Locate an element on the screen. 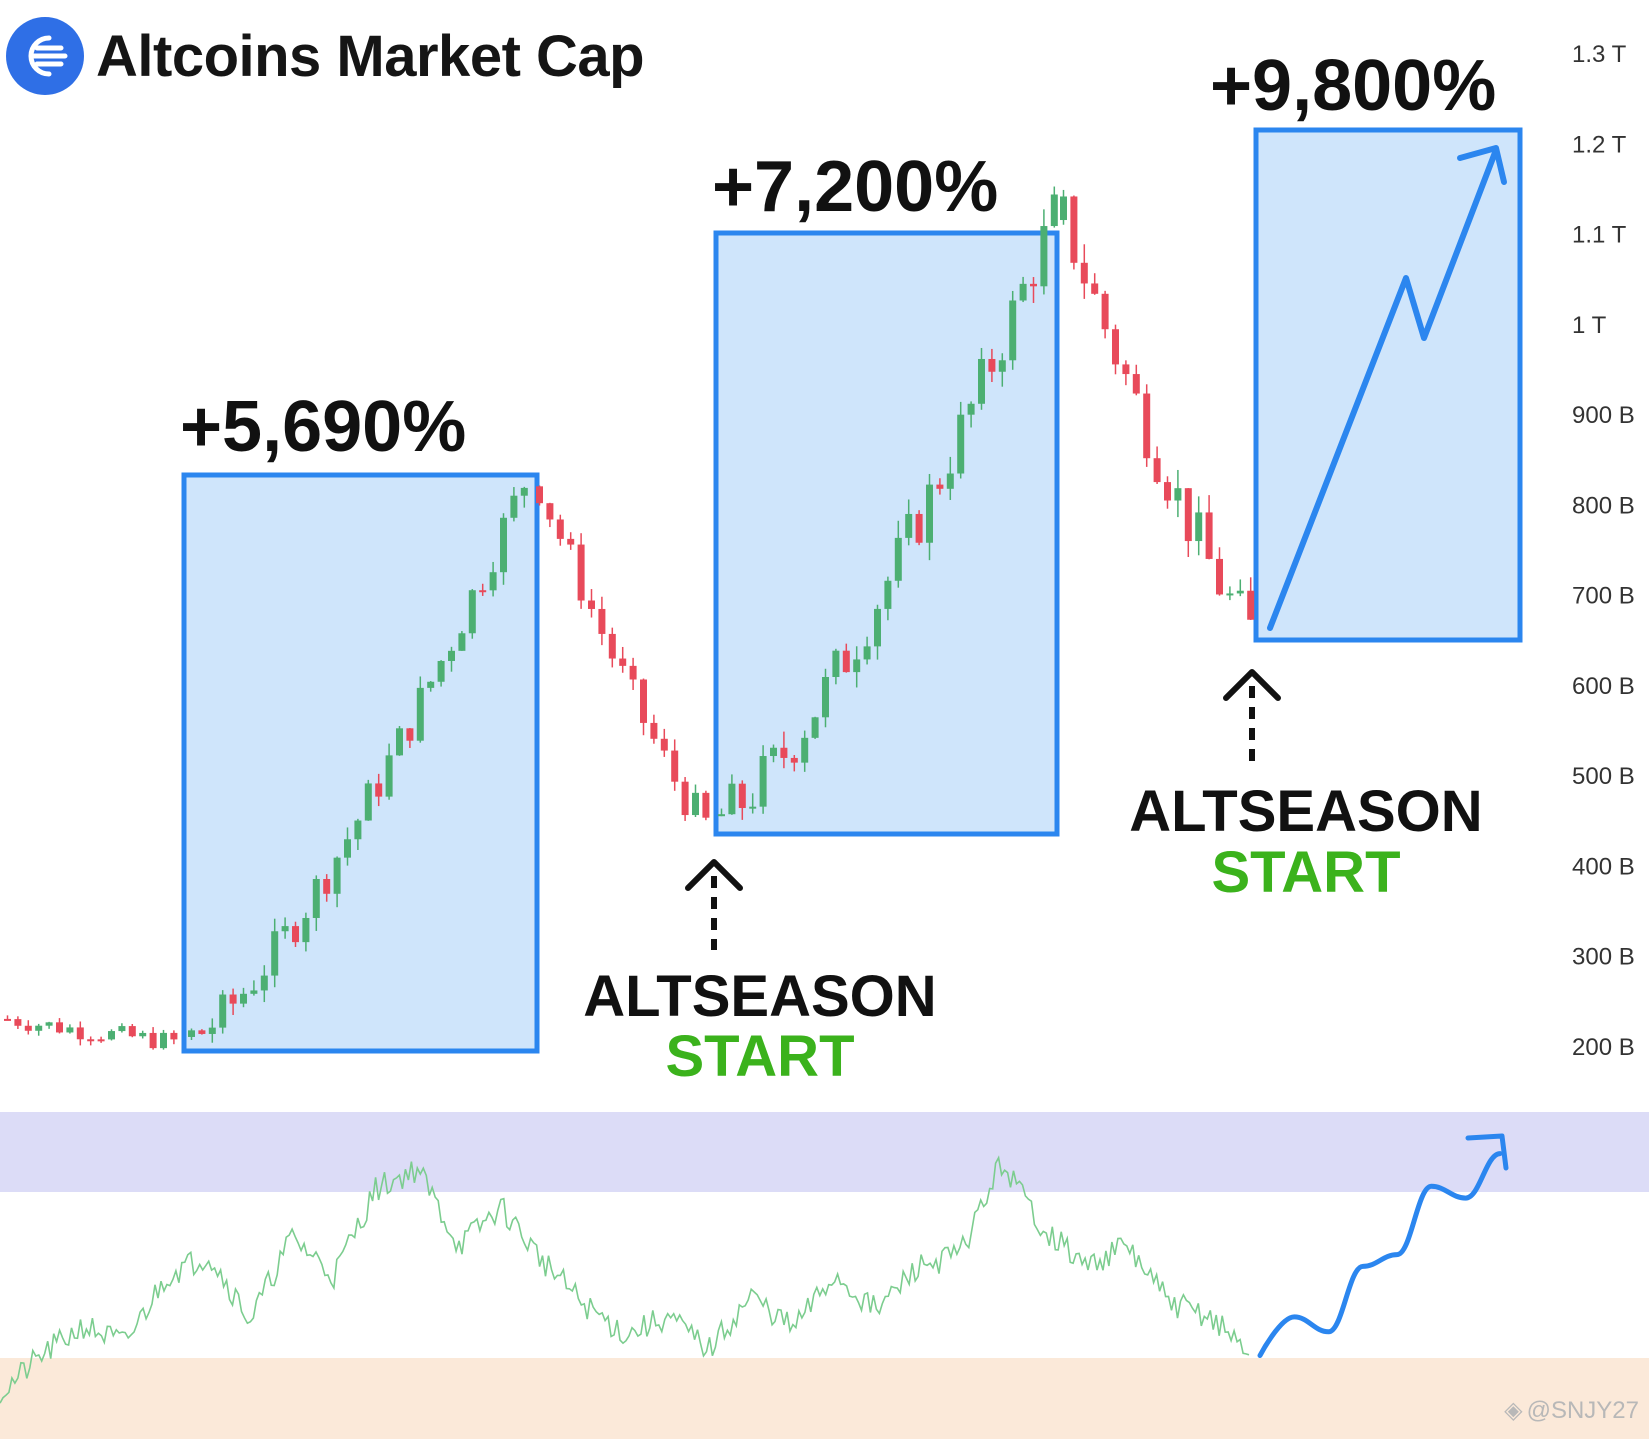  altcoin-logo-icon is located at coordinates (45, 56).